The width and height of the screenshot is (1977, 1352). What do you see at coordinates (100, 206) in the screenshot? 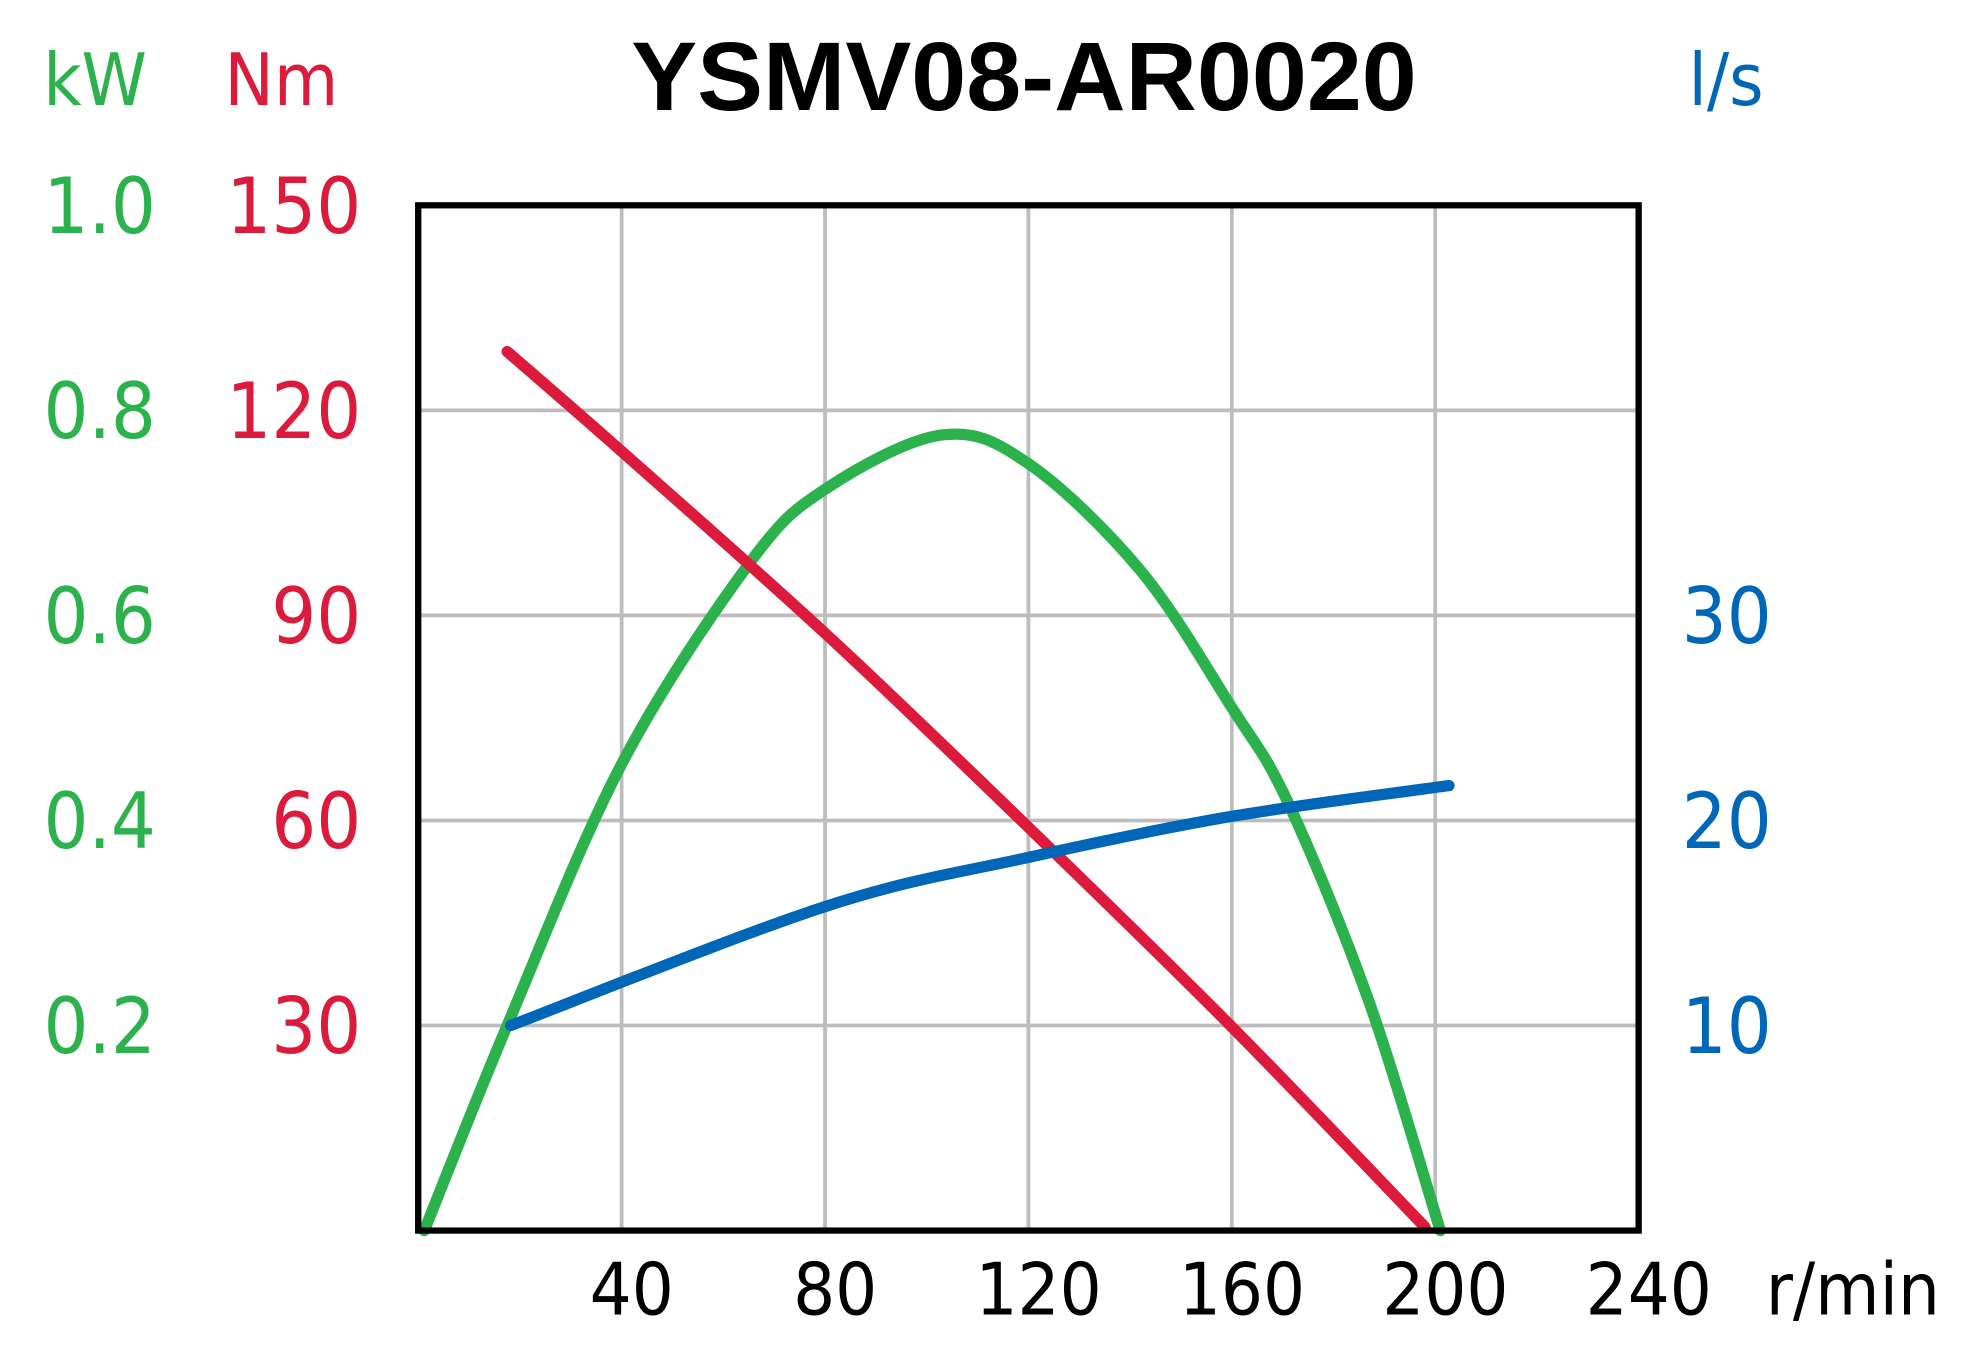
I see `y-tick-label-kW: 1.0` at bounding box center [100, 206].